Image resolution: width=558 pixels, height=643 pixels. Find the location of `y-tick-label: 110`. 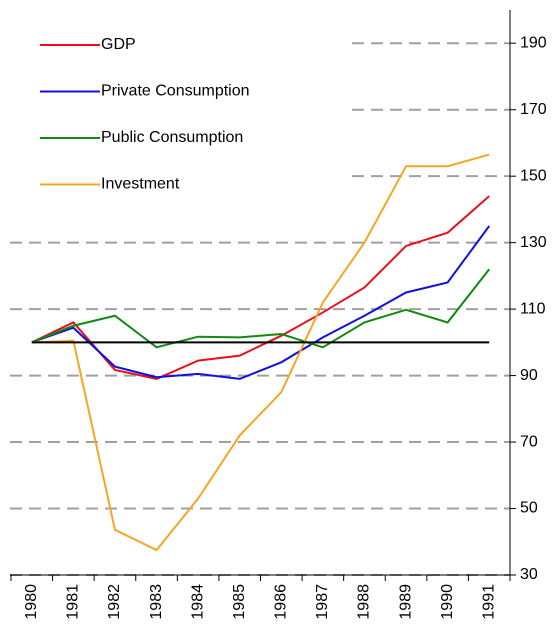

y-tick-label: 110 is located at coordinates (533, 308).